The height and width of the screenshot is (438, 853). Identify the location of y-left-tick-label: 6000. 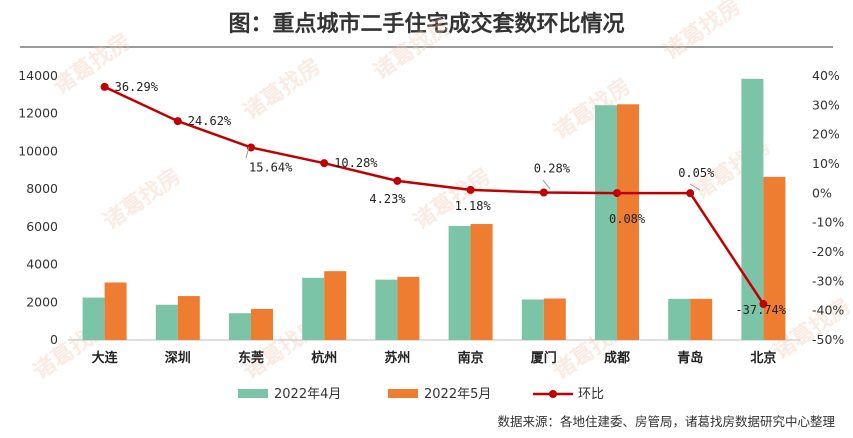
(42, 226).